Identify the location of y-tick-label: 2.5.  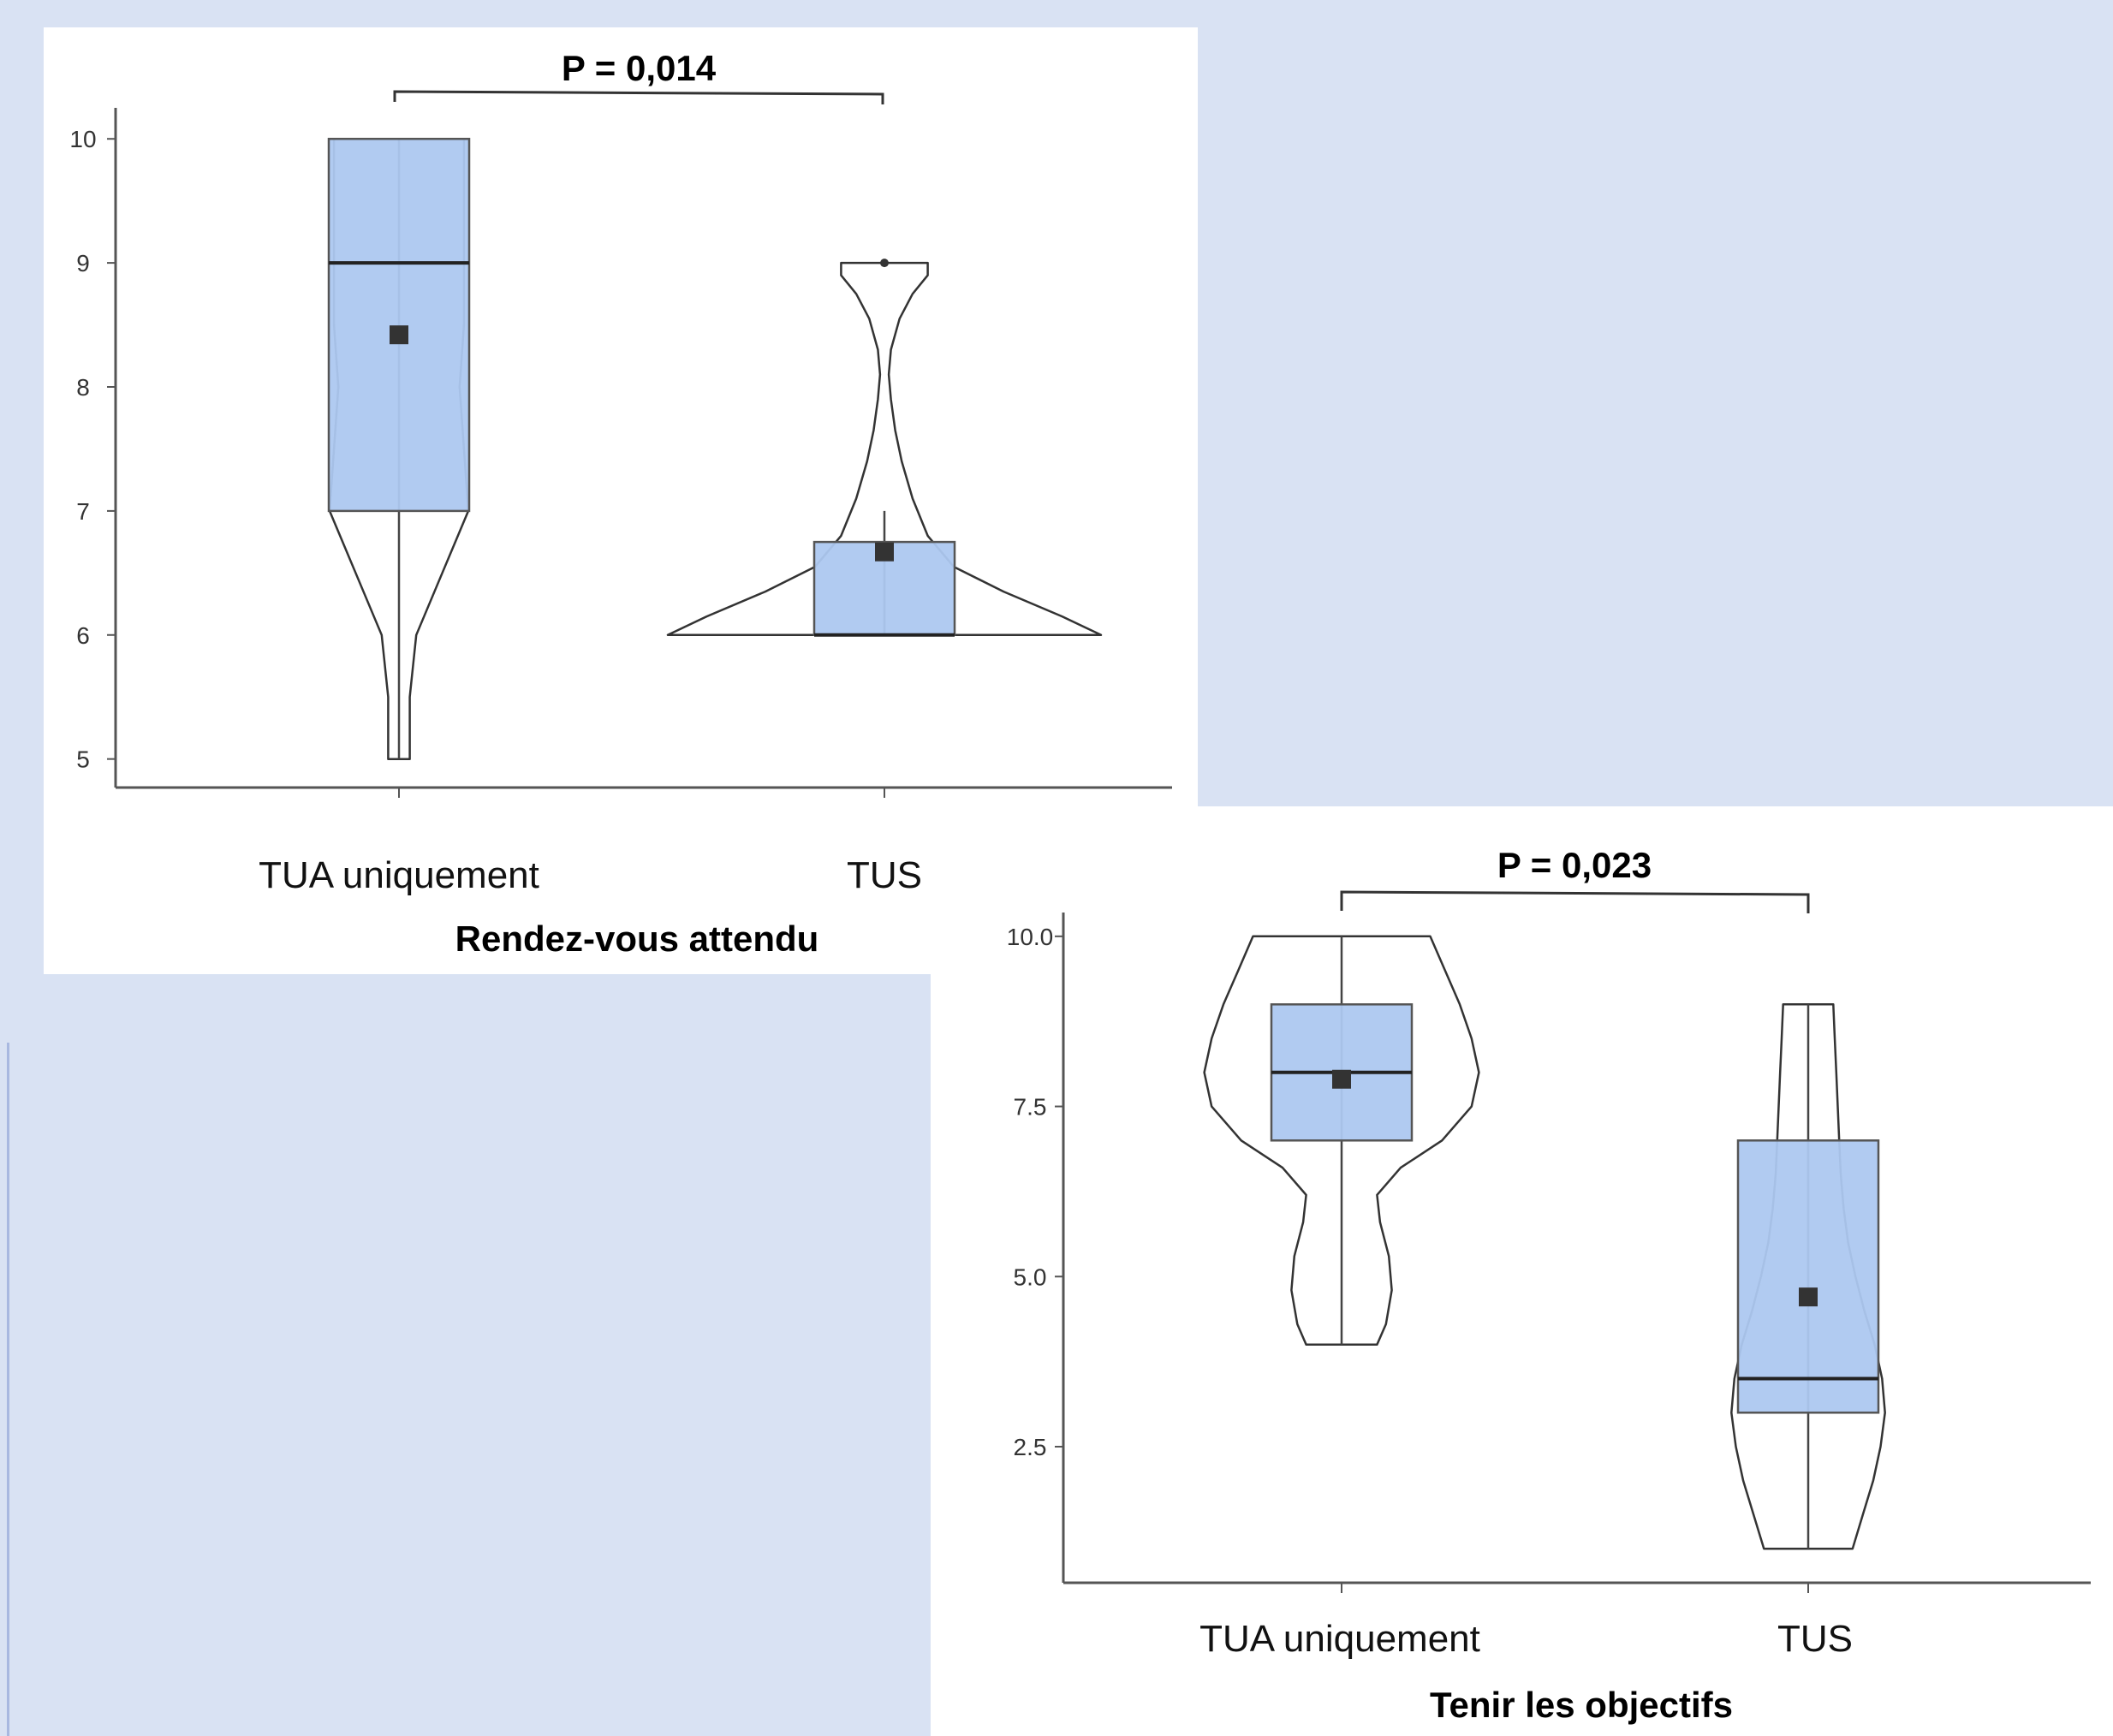
(1030, 1447).